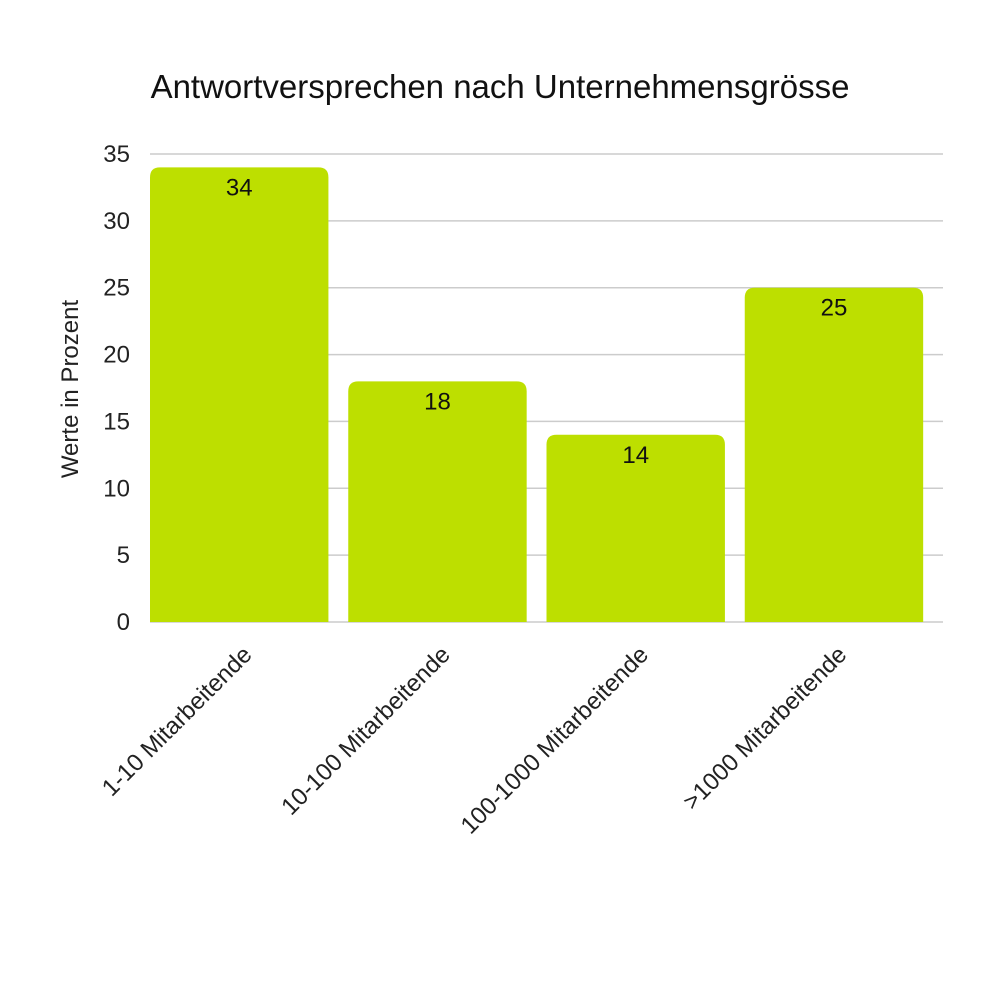 Image resolution: width=1000 pixels, height=1000 pixels. What do you see at coordinates (116, 288) in the screenshot?
I see `y-tick-label: 25` at bounding box center [116, 288].